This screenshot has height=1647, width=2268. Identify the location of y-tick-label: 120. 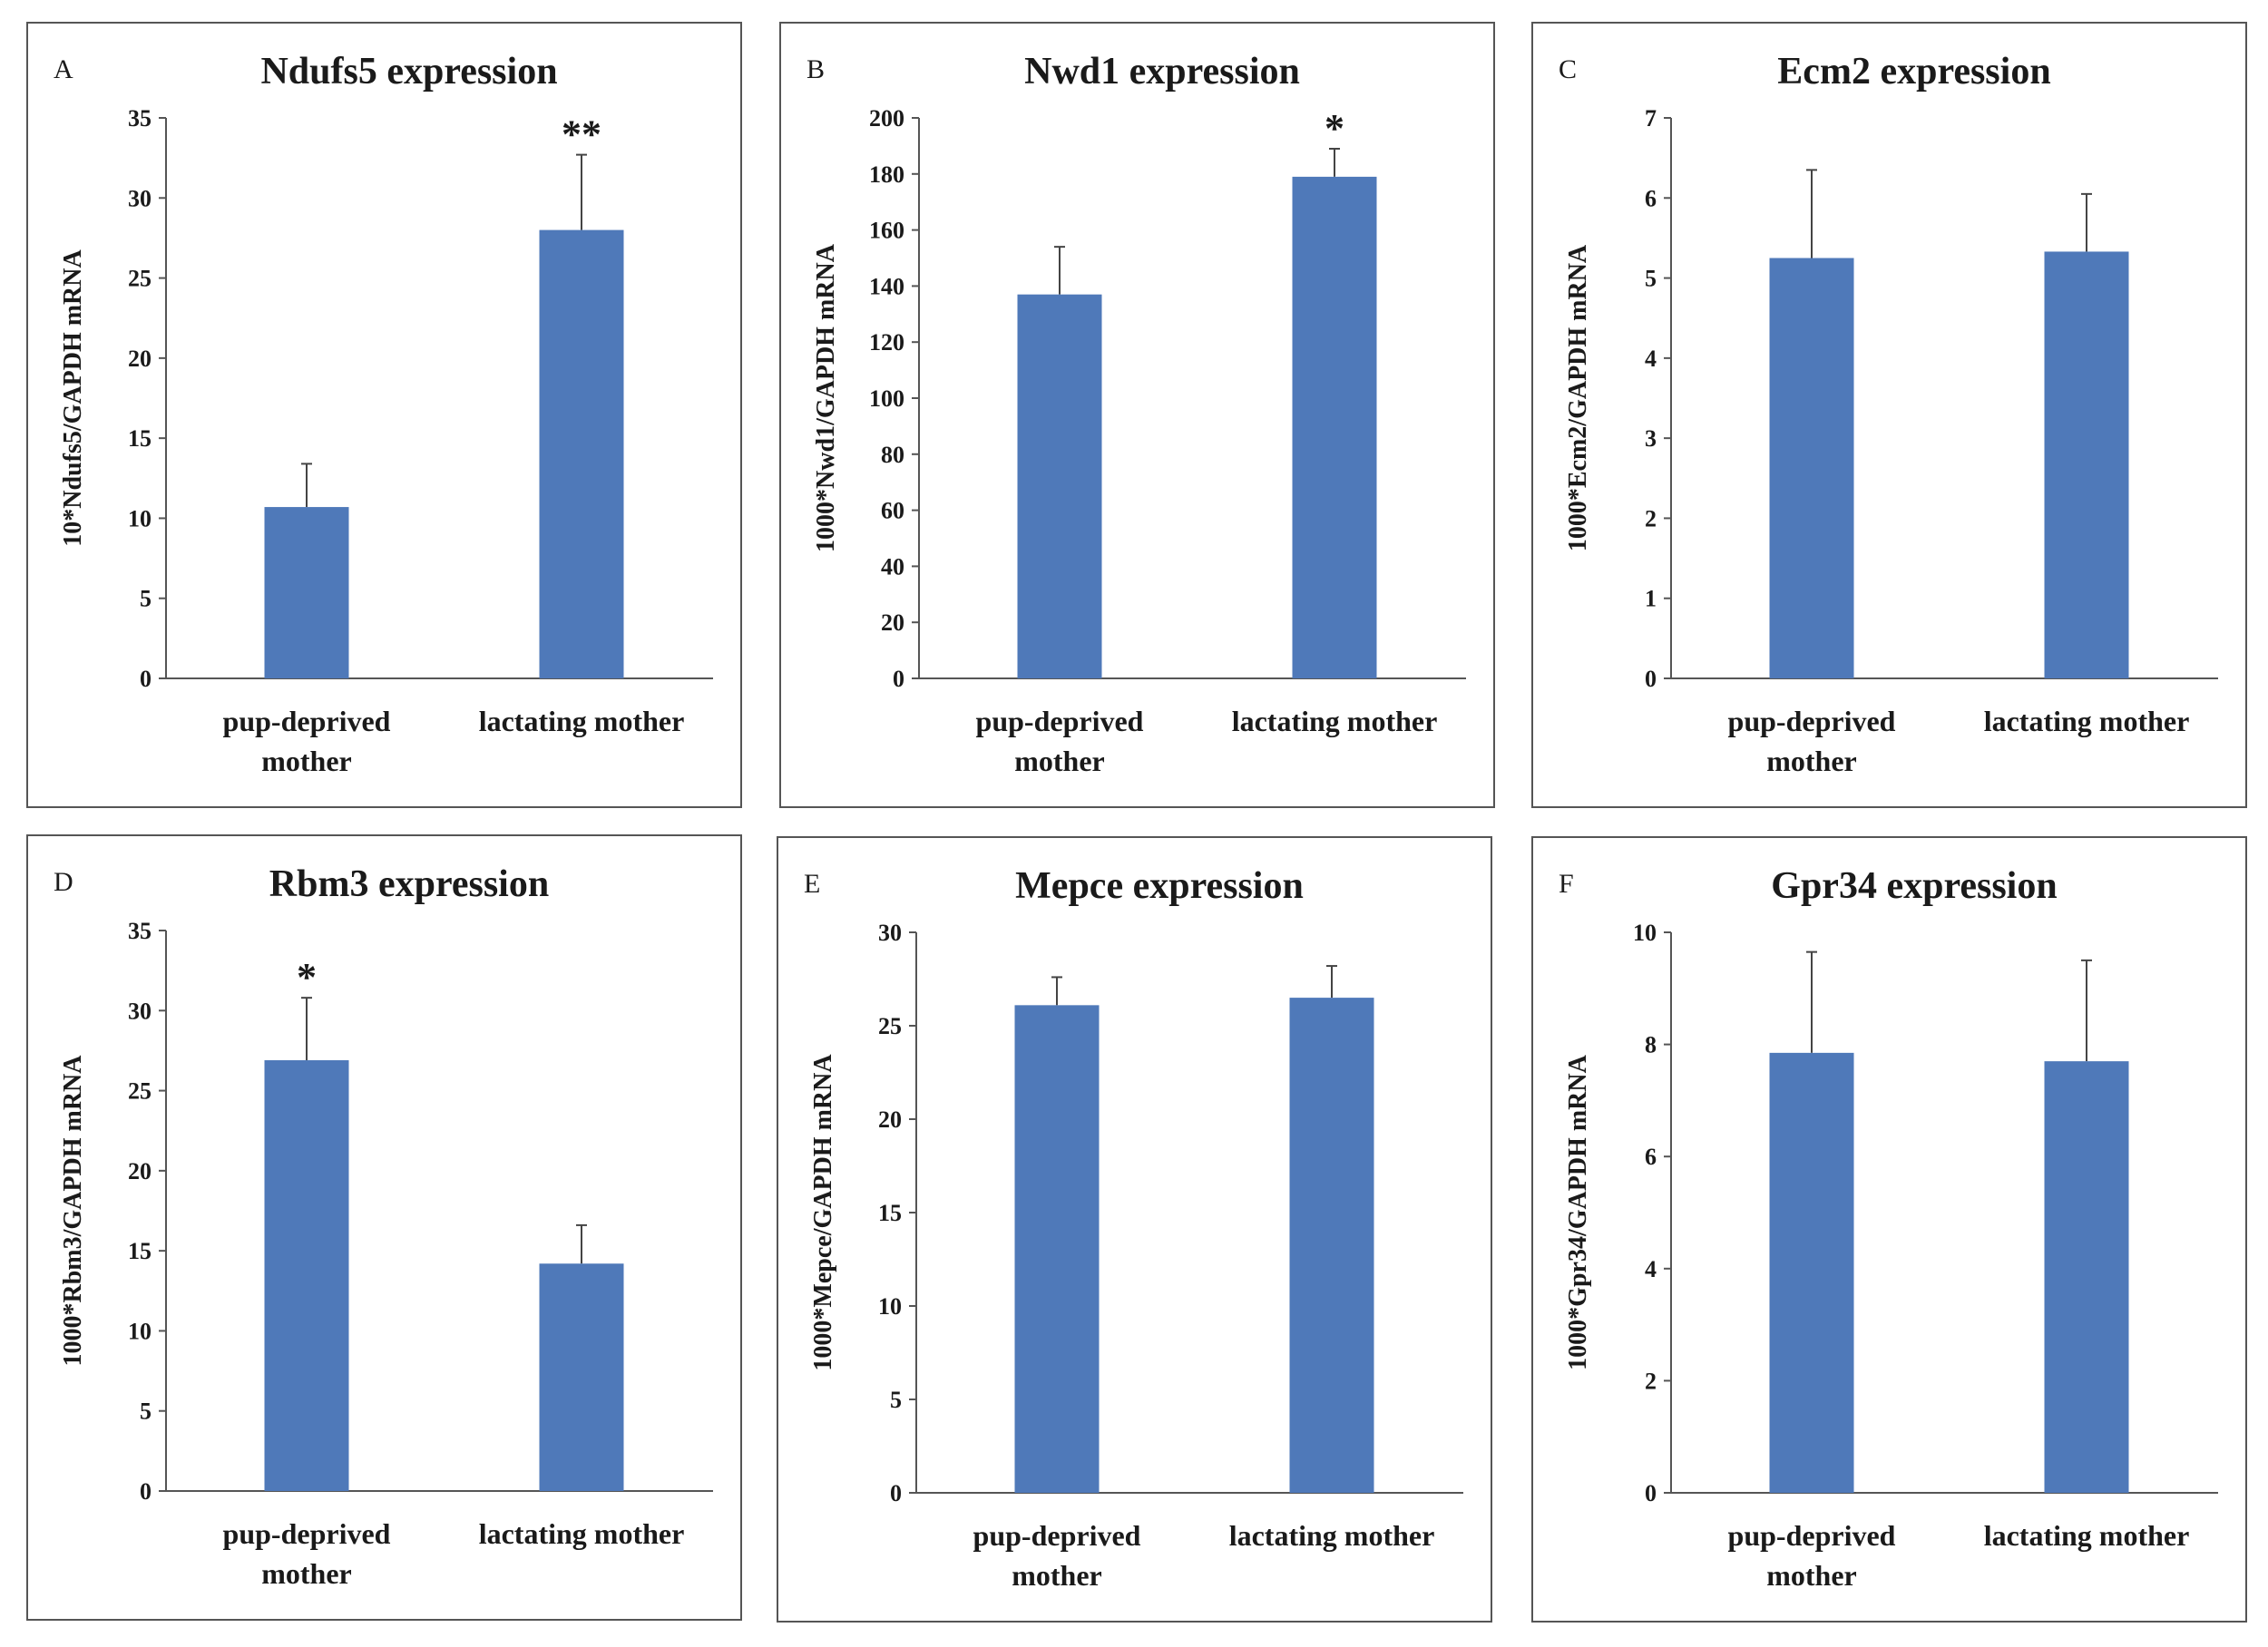
(887, 342).